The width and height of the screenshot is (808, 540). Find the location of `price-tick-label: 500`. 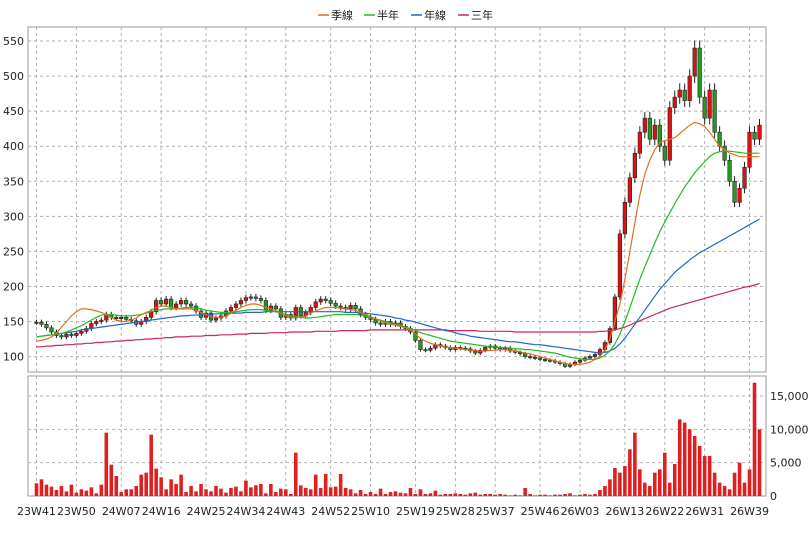

price-tick-label: 500 is located at coordinates (13, 76).